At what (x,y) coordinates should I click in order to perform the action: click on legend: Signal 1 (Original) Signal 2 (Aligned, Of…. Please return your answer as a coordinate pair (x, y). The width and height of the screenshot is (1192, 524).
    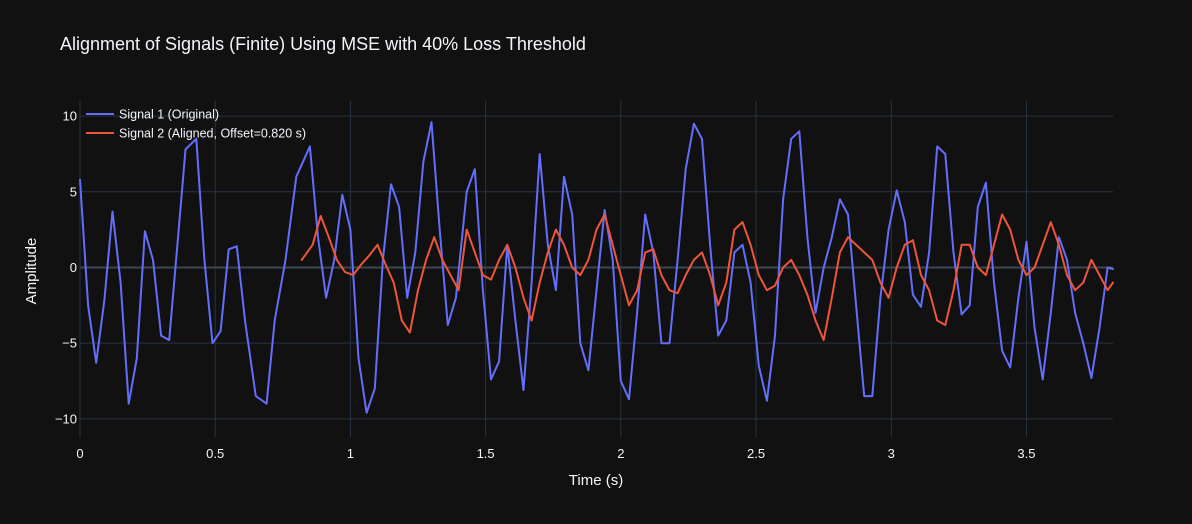
    Looking at the image, I should click on (196, 124).